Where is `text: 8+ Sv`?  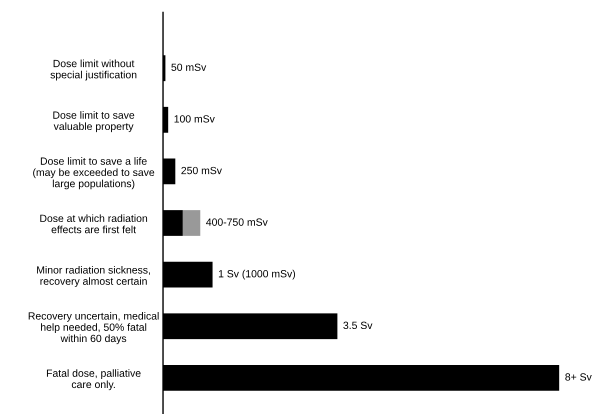 text: 8+ Sv is located at coordinates (578, 377).